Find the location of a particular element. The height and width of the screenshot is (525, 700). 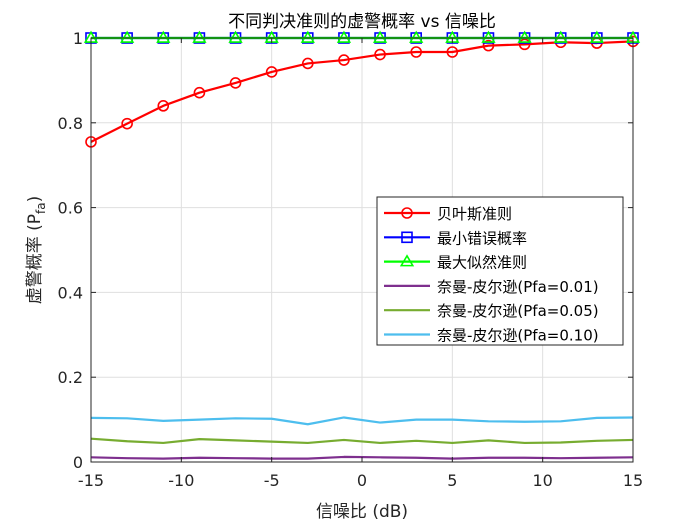

y-tick-label: 0.8 is located at coordinates (70, 123).